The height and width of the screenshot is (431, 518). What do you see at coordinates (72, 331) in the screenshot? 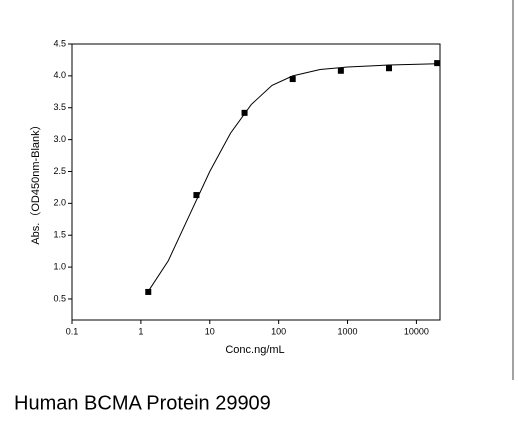
I see `x-tick-label: 0.1` at bounding box center [72, 331].